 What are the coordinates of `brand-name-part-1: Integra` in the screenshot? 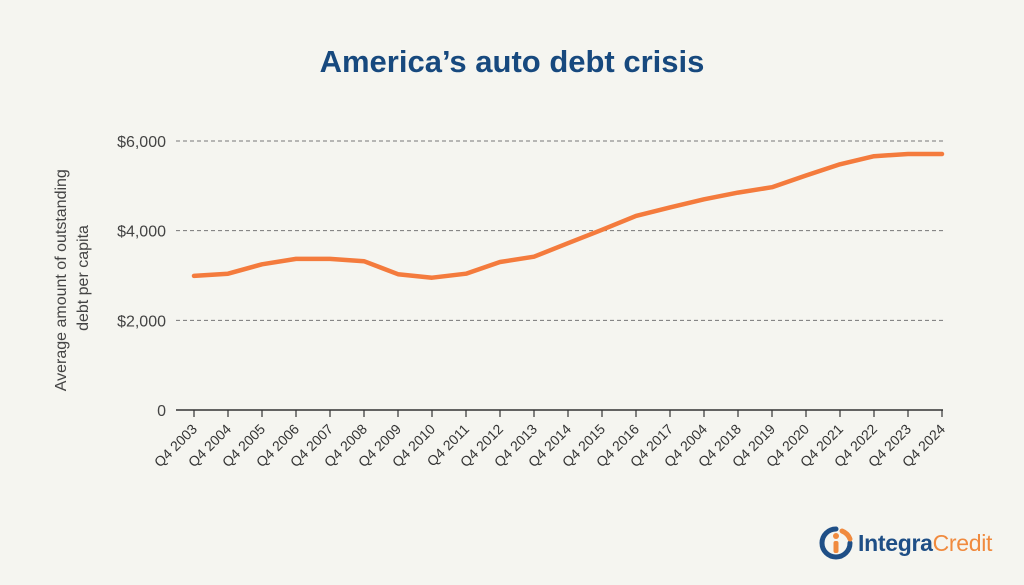 It's located at (895, 542).